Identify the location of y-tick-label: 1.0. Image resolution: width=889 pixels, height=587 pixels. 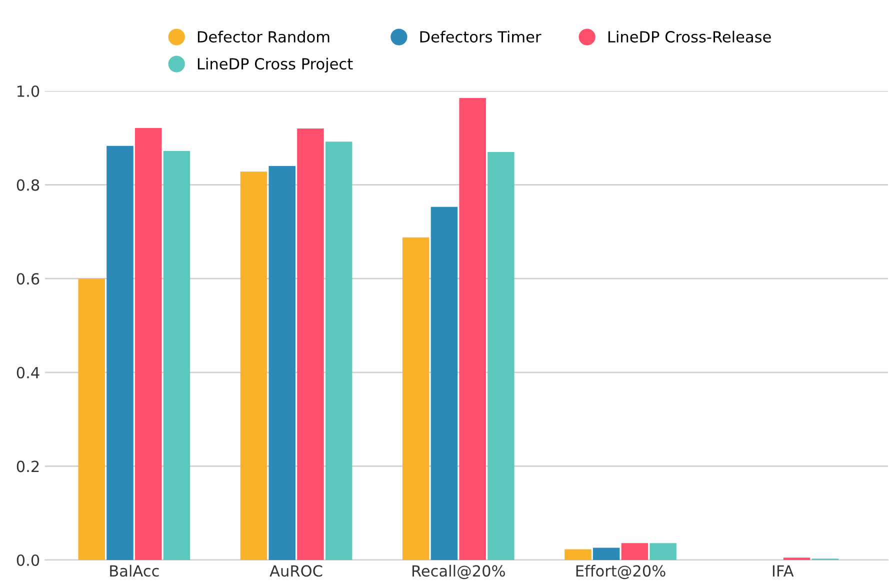
(29, 91).